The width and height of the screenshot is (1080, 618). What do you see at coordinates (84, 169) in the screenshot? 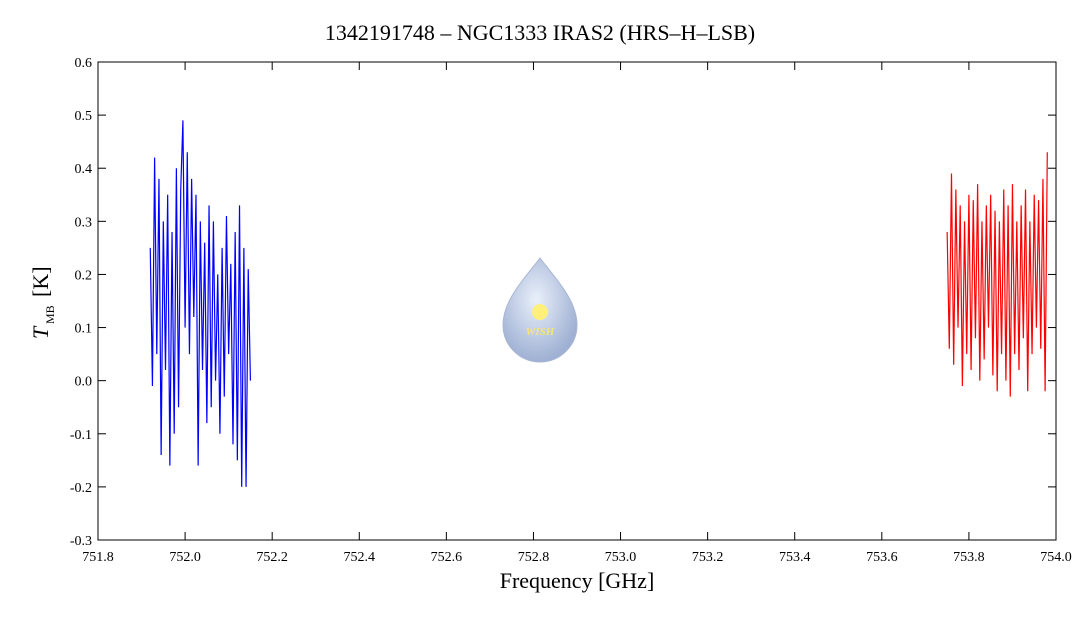
I see `y-tick-label: 0.4` at bounding box center [84, 169].